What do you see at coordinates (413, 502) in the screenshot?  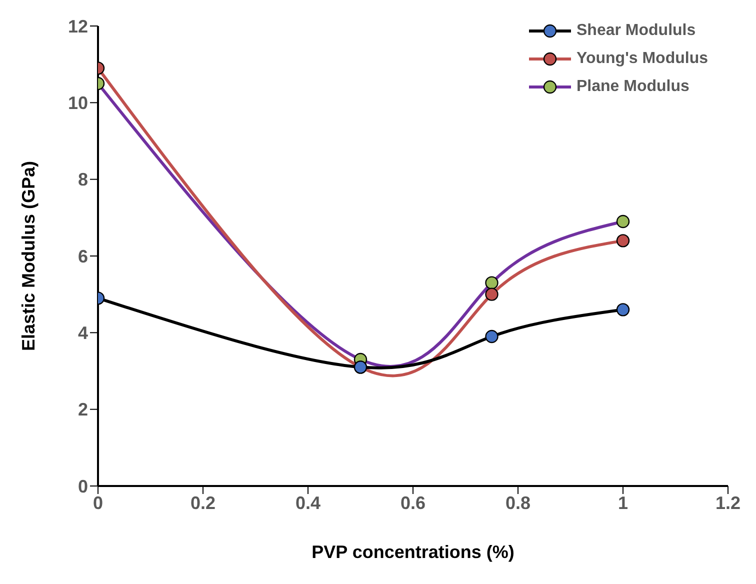 I see `x-tick-label: 0.6` at bounding box center [413, 502].